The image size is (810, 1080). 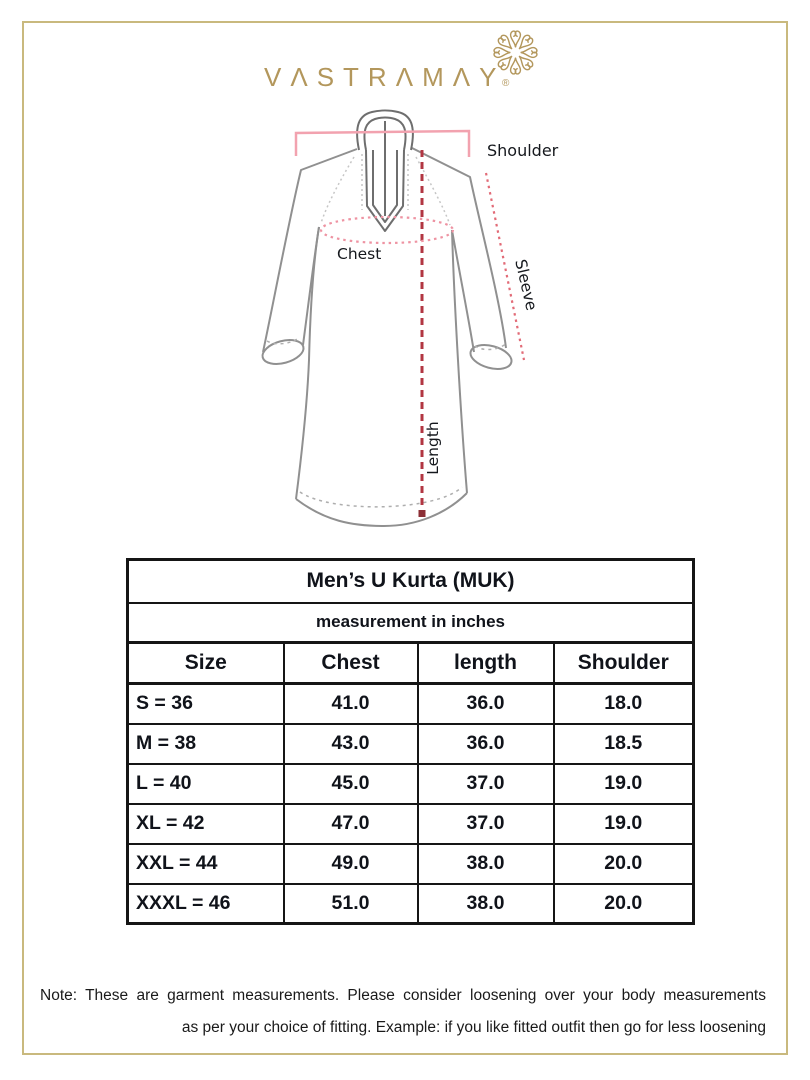 I want to click on table-header-row: Size Chest length Shoulder, so click(x=410, y=663).